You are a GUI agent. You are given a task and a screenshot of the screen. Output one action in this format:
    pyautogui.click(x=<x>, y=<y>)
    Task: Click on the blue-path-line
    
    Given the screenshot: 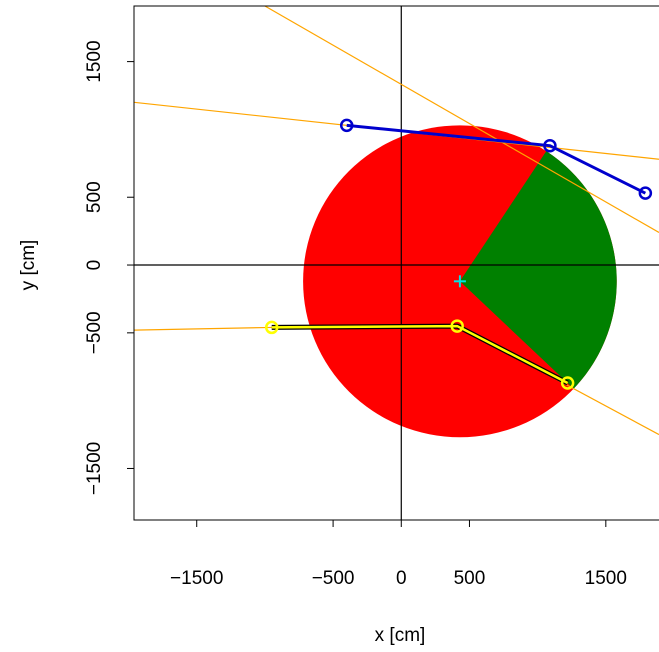 What is the action you would take?
    pyautogui.click(x=496, y=159)
    